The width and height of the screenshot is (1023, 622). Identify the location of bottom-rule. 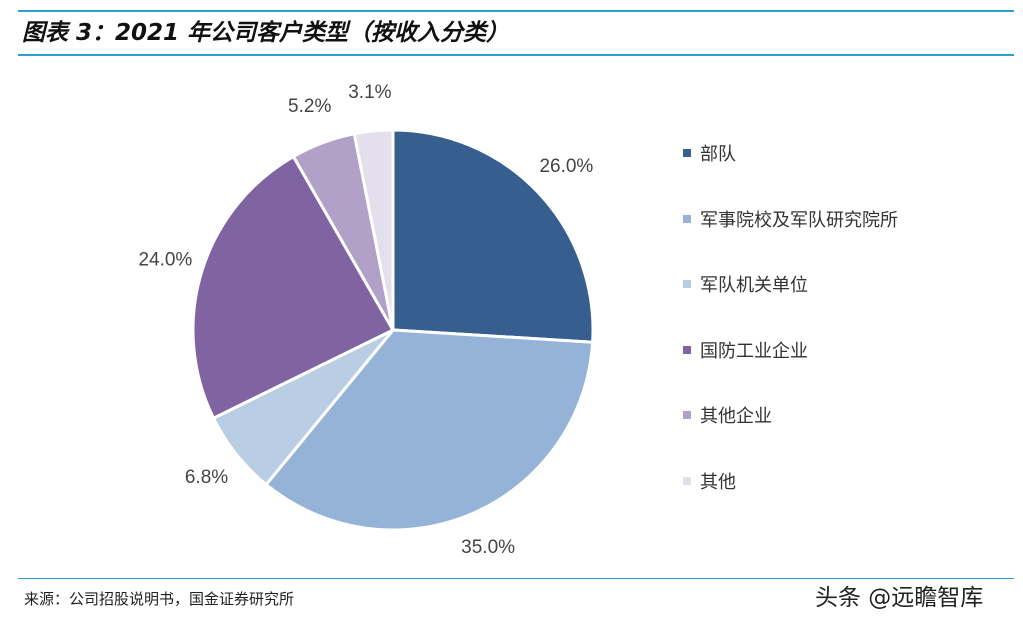
(516, 578).